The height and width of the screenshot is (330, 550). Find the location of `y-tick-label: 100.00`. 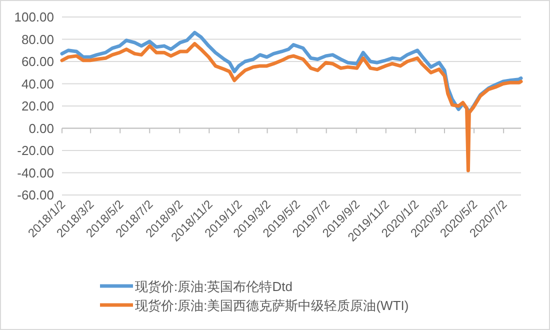

y-tick-label: 100.00 is located at coordinates (34, 17).